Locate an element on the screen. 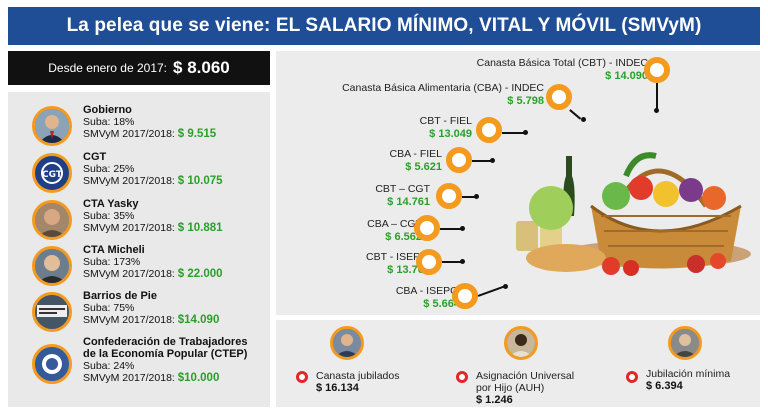 The width and height of the screenshot is (768, 415). bottom-value: $ 1.246 is located at coordinates (494, 400).